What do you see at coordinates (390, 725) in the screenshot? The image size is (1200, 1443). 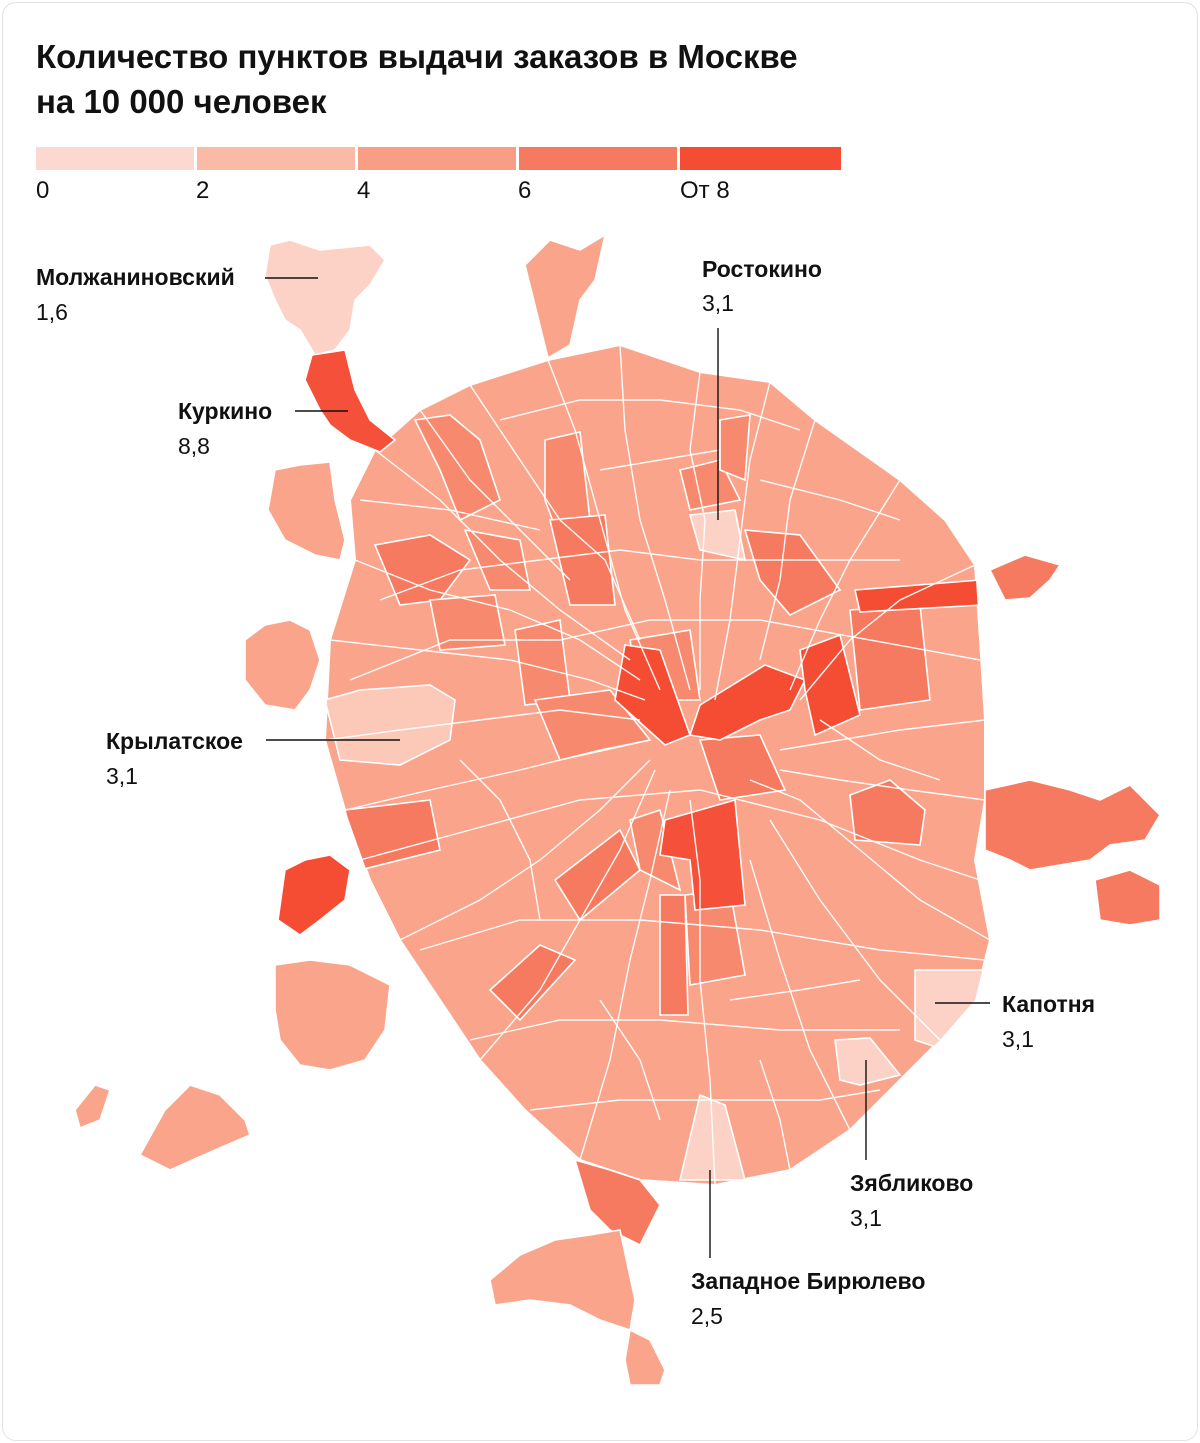 I see `district-krylatskoe` at bounding box center [390, 725].